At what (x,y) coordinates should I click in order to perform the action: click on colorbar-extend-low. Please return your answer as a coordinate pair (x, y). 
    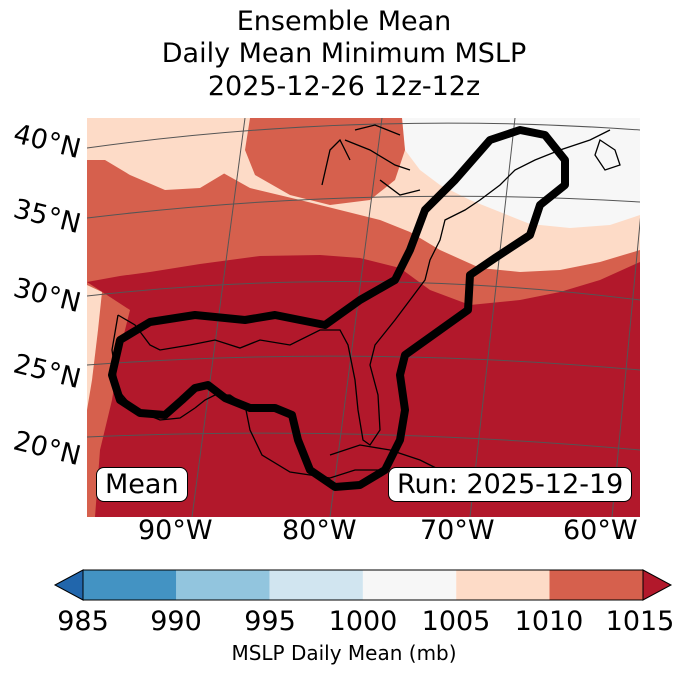
    Looking at the image, I should click on (68, 585).